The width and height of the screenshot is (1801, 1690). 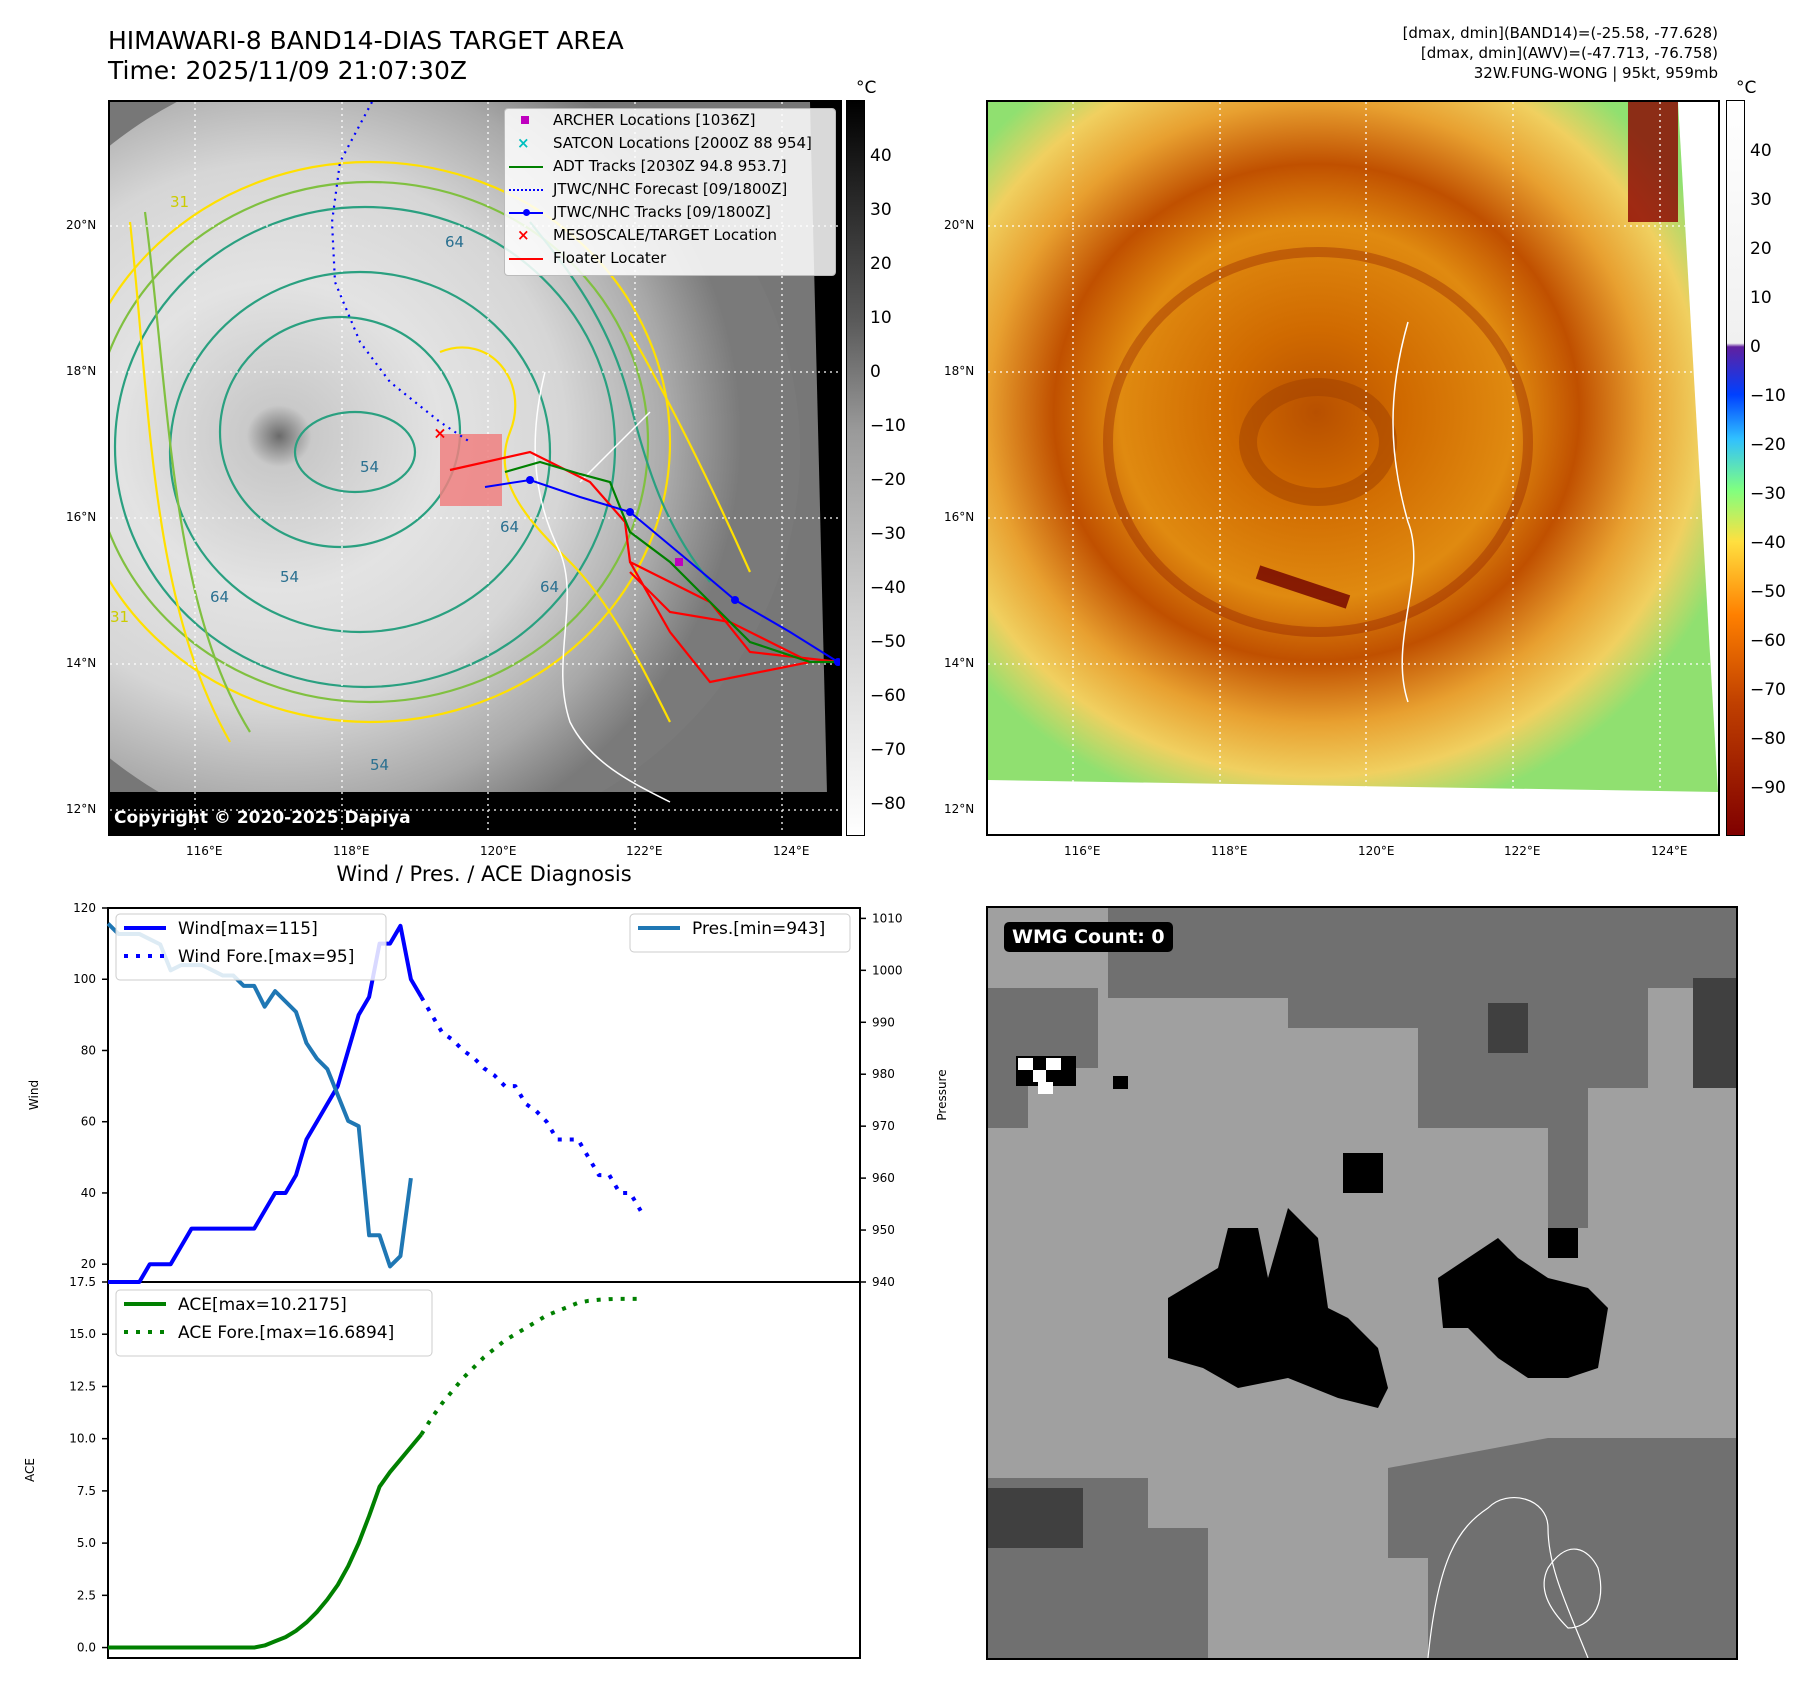 I want to click on ir-colorbar-tick: −70, so click(x=888, y=750).